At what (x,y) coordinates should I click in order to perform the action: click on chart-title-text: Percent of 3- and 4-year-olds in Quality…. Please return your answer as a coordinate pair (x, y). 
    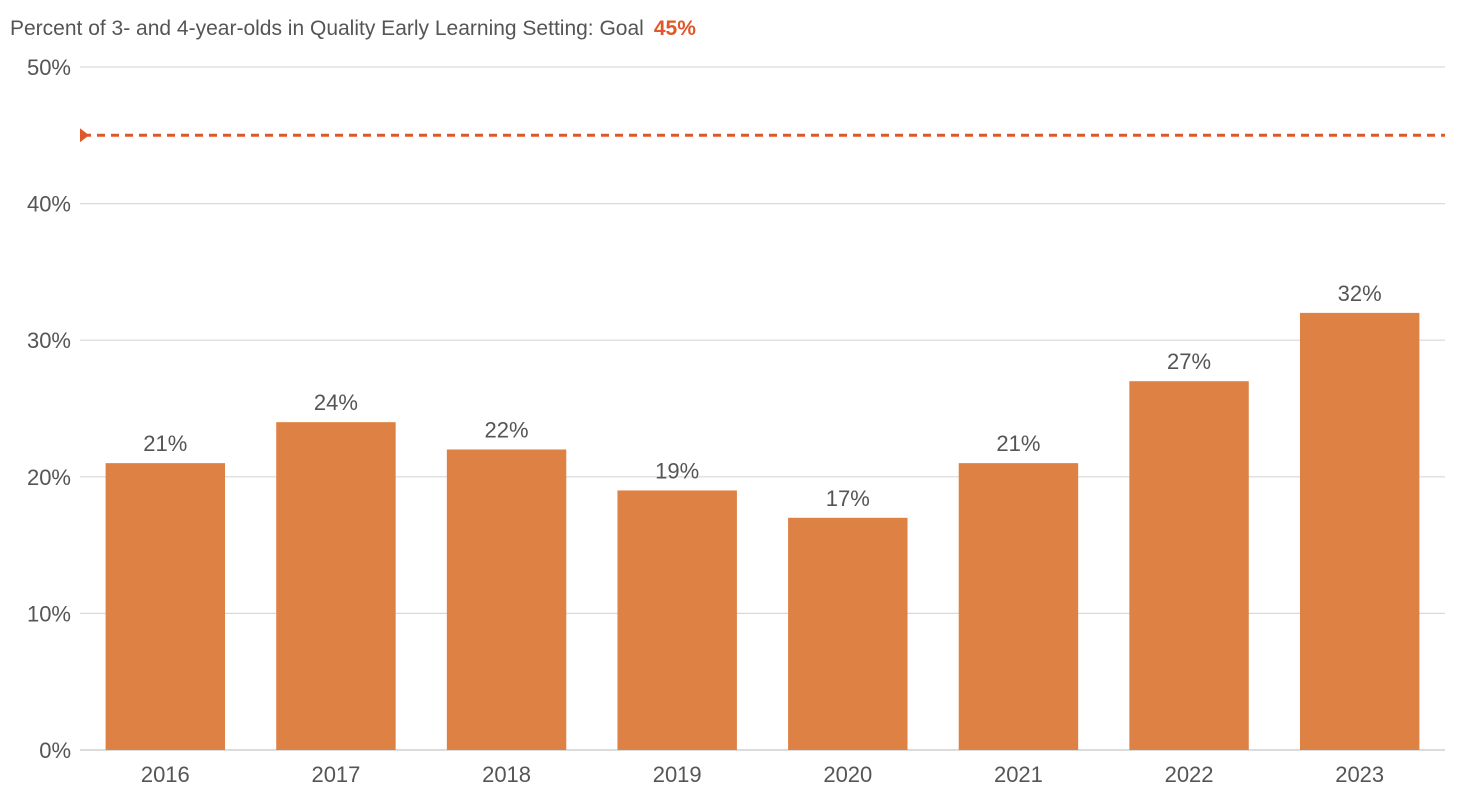
    Looking at the image, I should click on (327, 28).